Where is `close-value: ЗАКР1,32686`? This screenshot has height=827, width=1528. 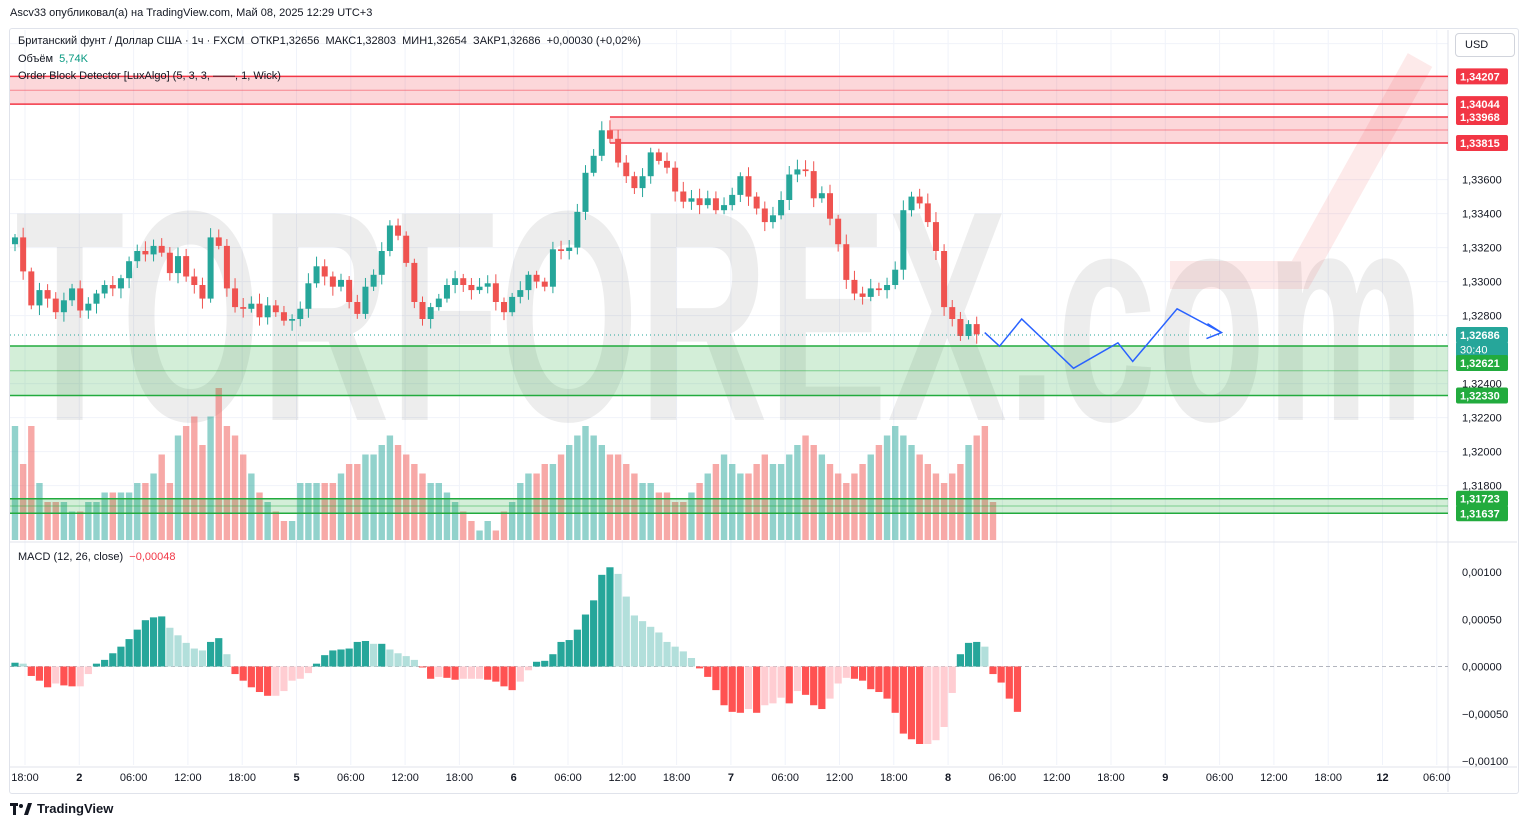
close-value: ЗАКР1,32686 is located at coordinates (507, 41).